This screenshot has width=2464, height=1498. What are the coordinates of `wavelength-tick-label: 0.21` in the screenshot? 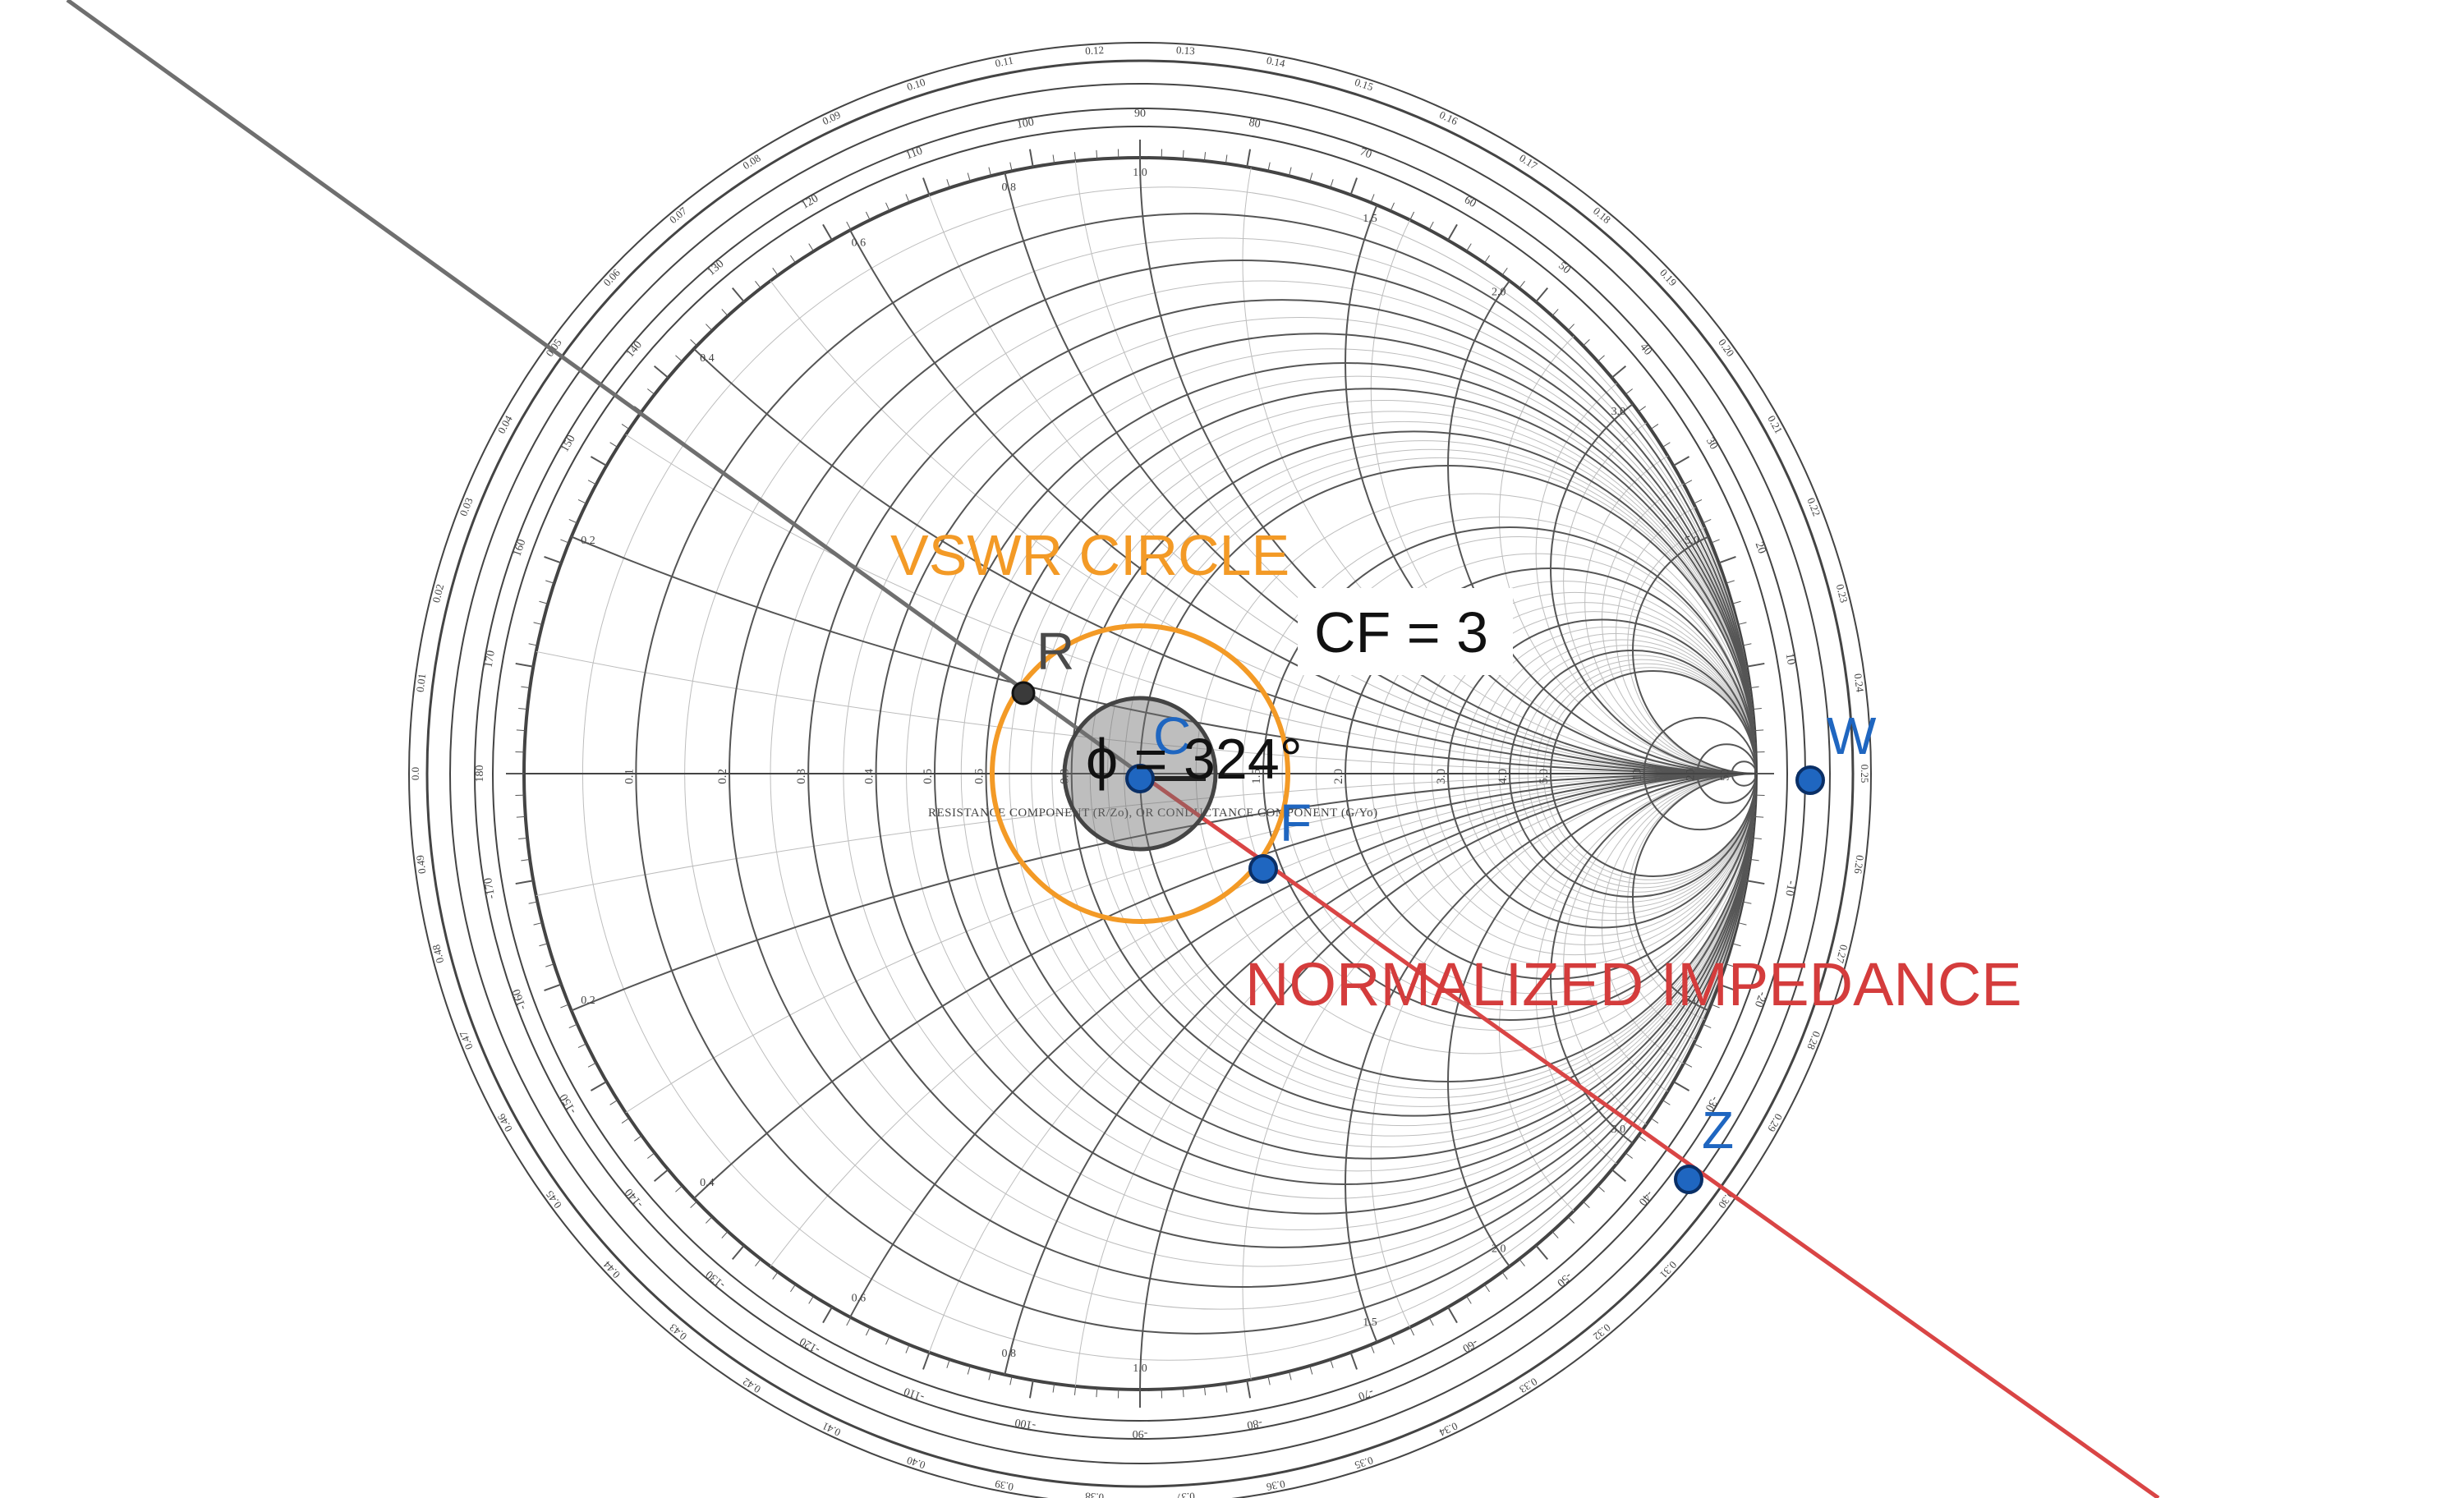 It's located at (1775, 424).